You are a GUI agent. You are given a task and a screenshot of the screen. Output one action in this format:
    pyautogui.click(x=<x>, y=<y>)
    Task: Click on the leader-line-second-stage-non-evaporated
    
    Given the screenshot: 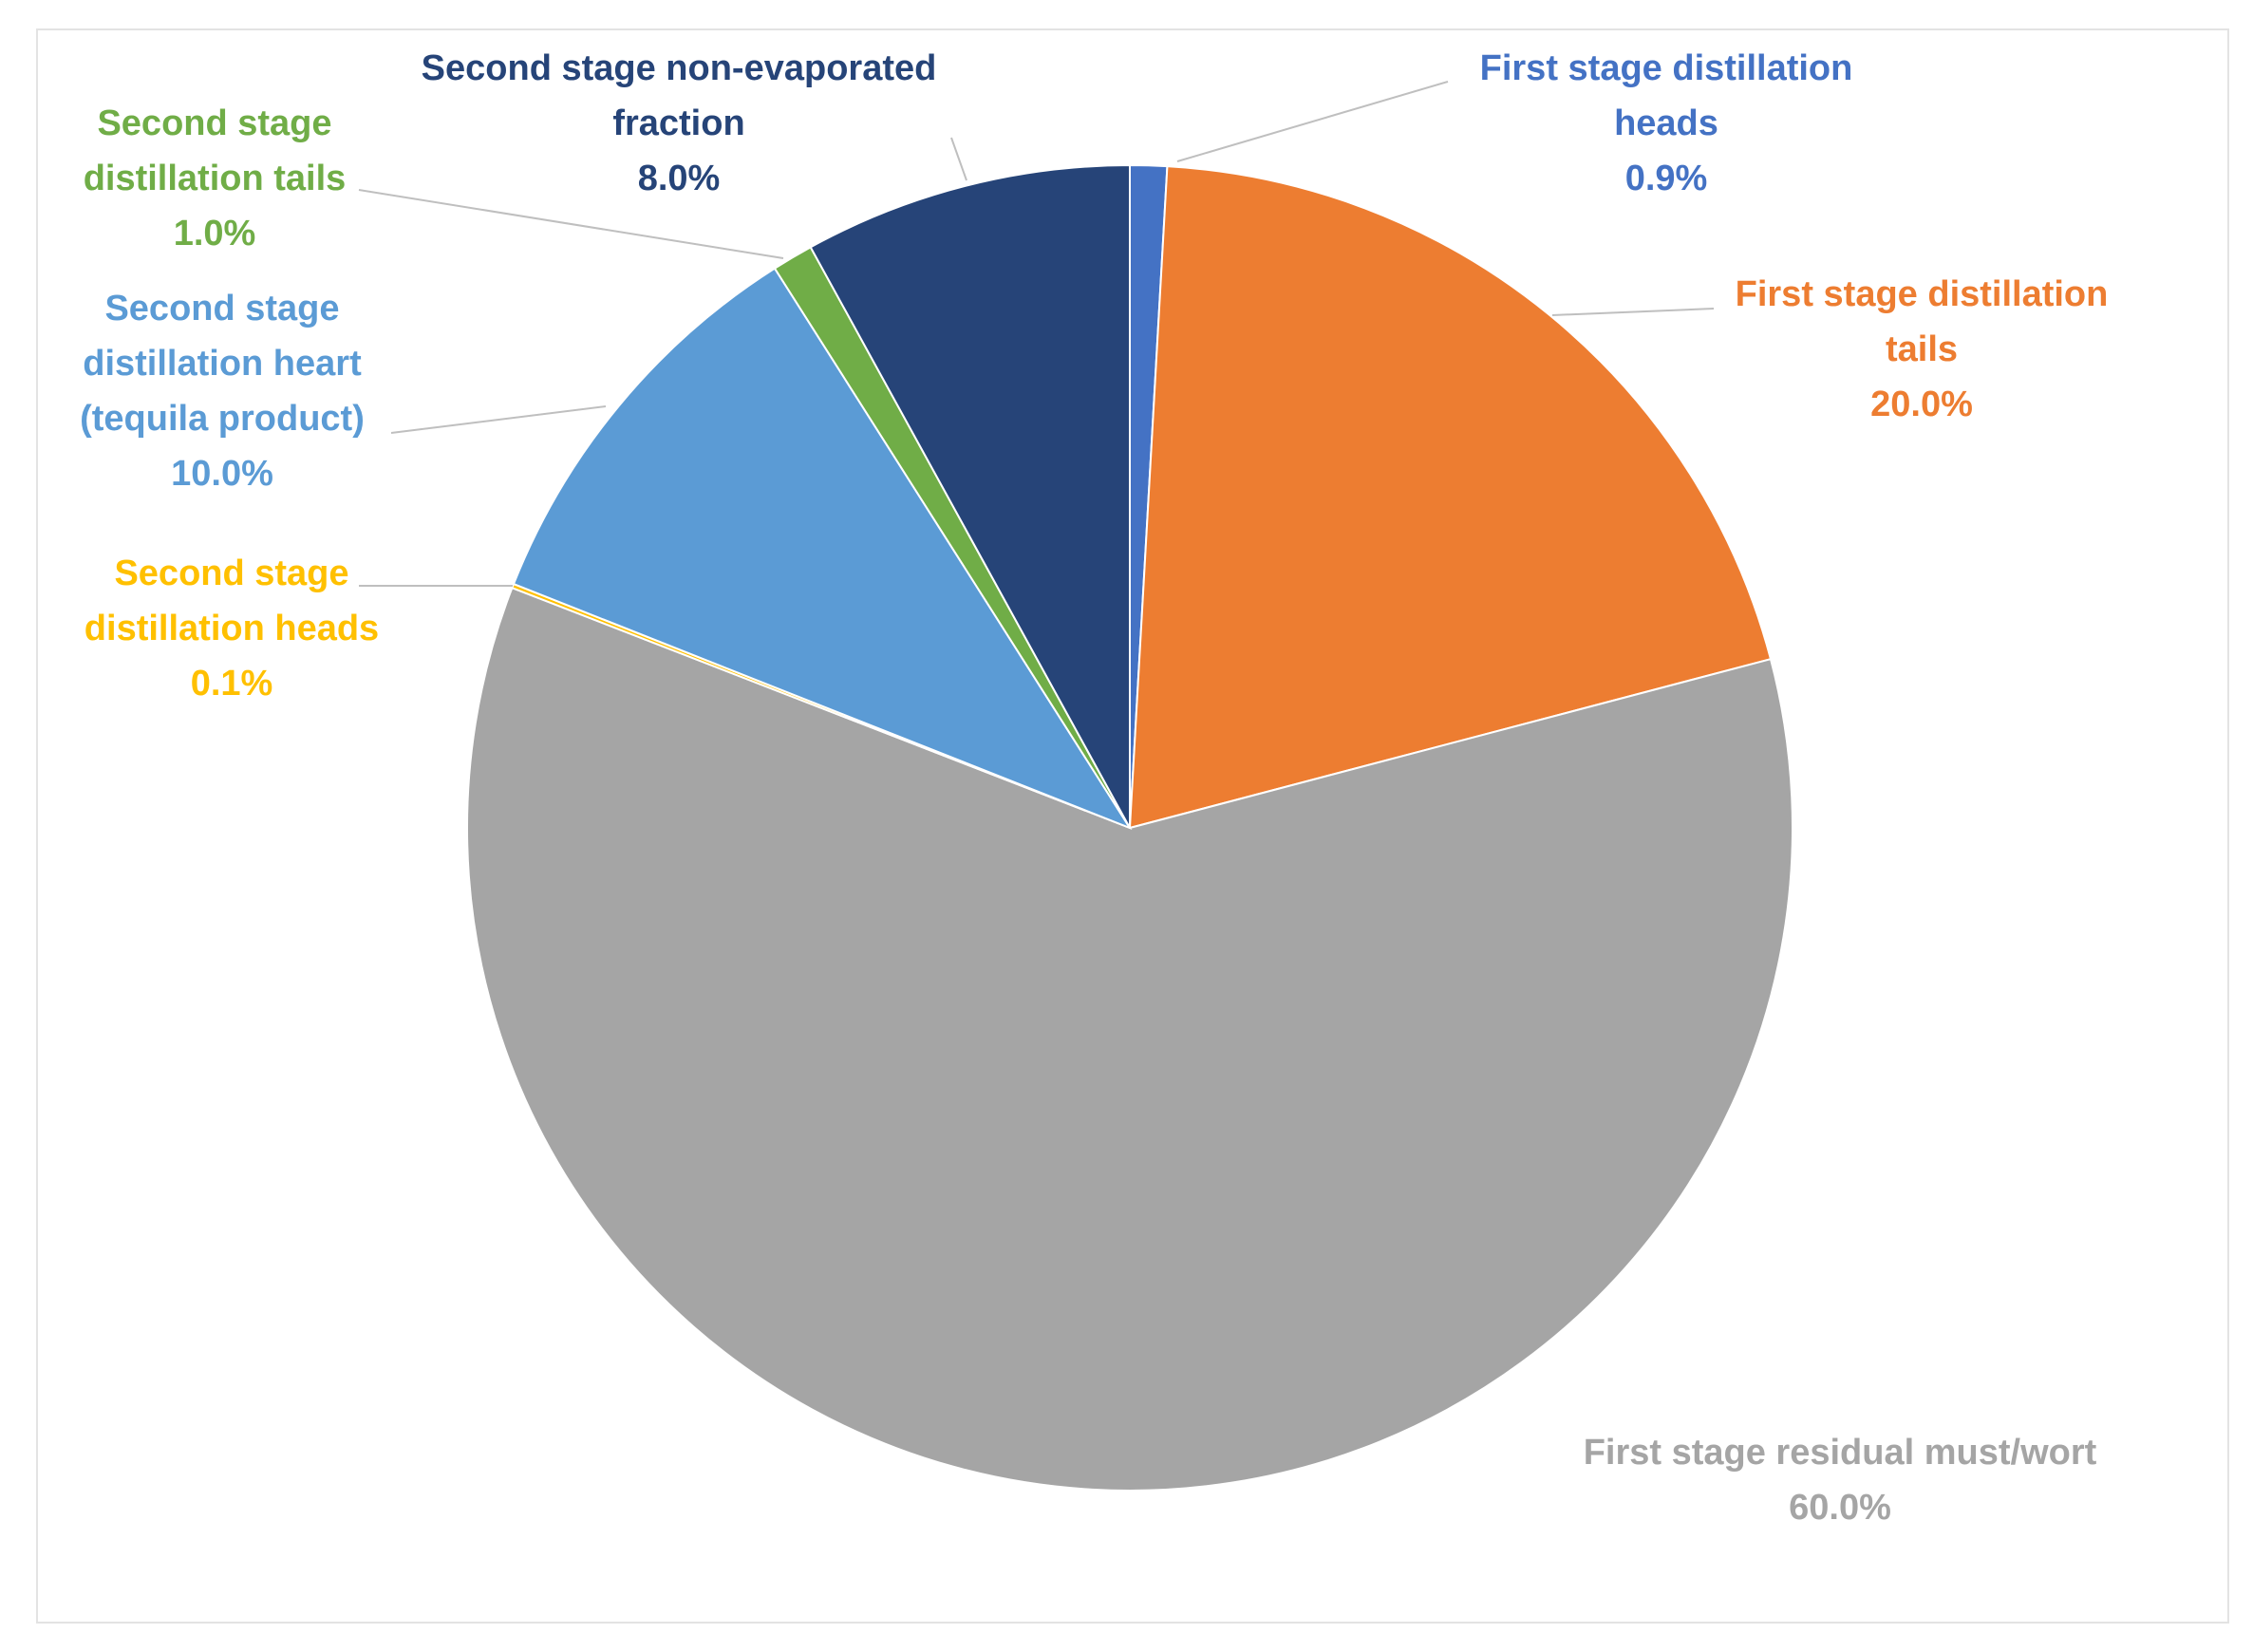 What is the action you would take?
    pyautogui.click(x=958, y=159)
    